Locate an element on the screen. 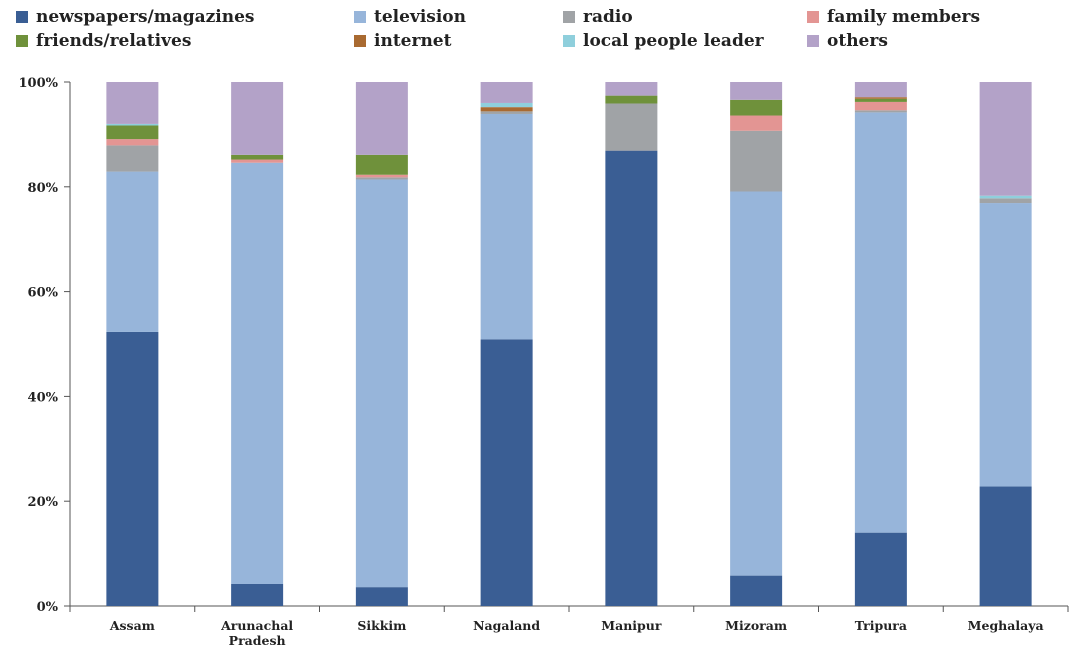 This screenshot has height=654, width=1073. legend-item: family members is located at coordinates (893, 17).